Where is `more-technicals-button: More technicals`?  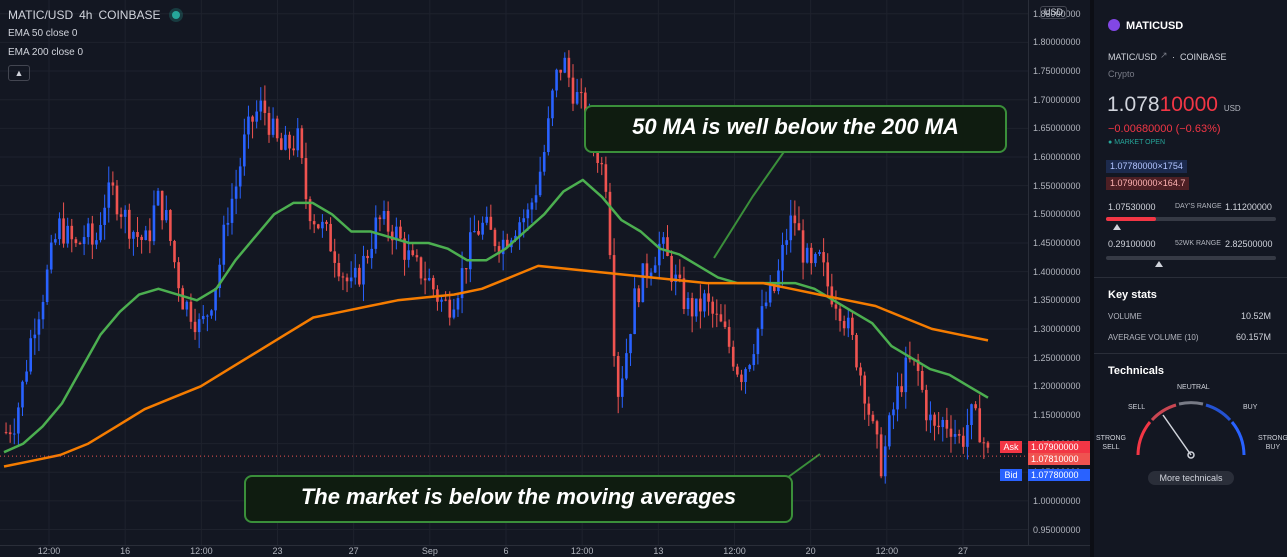
more-technicals-button: More technicals is located at coordinates (1191, 478).